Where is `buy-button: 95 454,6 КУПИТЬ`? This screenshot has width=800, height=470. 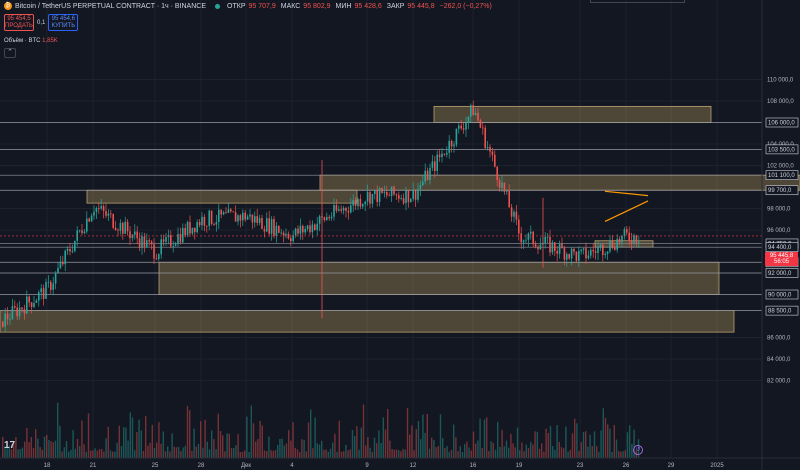 buy-button: 95 454,6 КУПИТЬ is located at coordinates (63, 22).